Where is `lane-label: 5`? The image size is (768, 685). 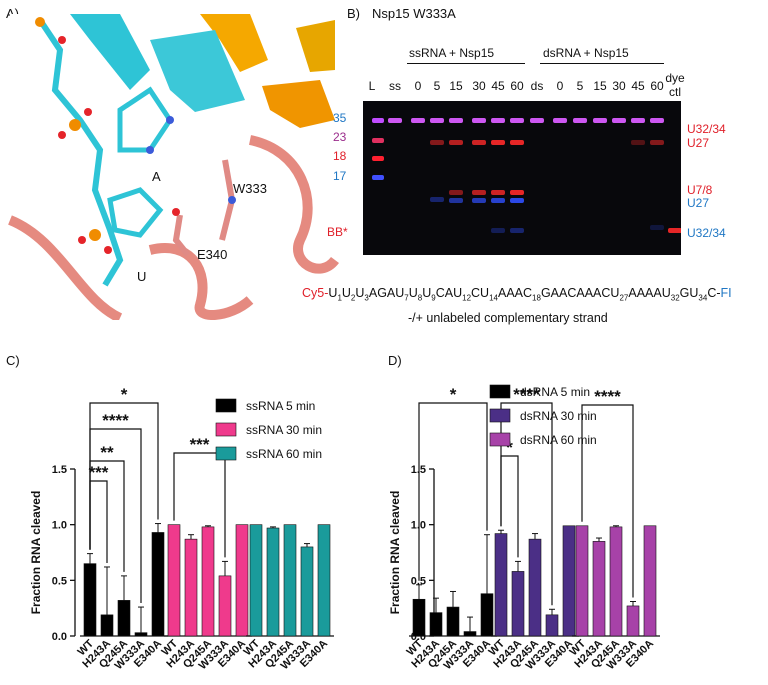 lane-label: 5 is located at coordinates (580, 86).